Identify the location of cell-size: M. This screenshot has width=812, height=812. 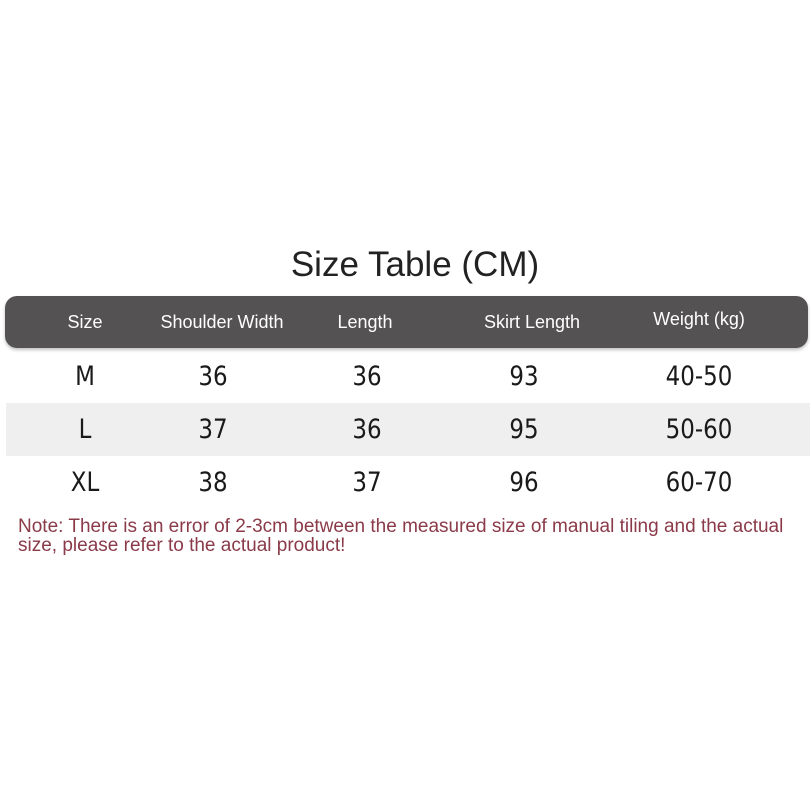
(85, 376).